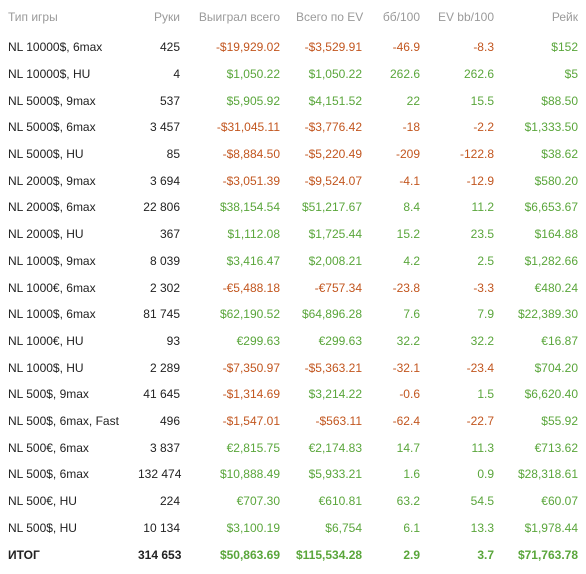 This screenshot has height=574, width=586. I want to click on cell-ev-total: $4,151.52, so click(335, 100).